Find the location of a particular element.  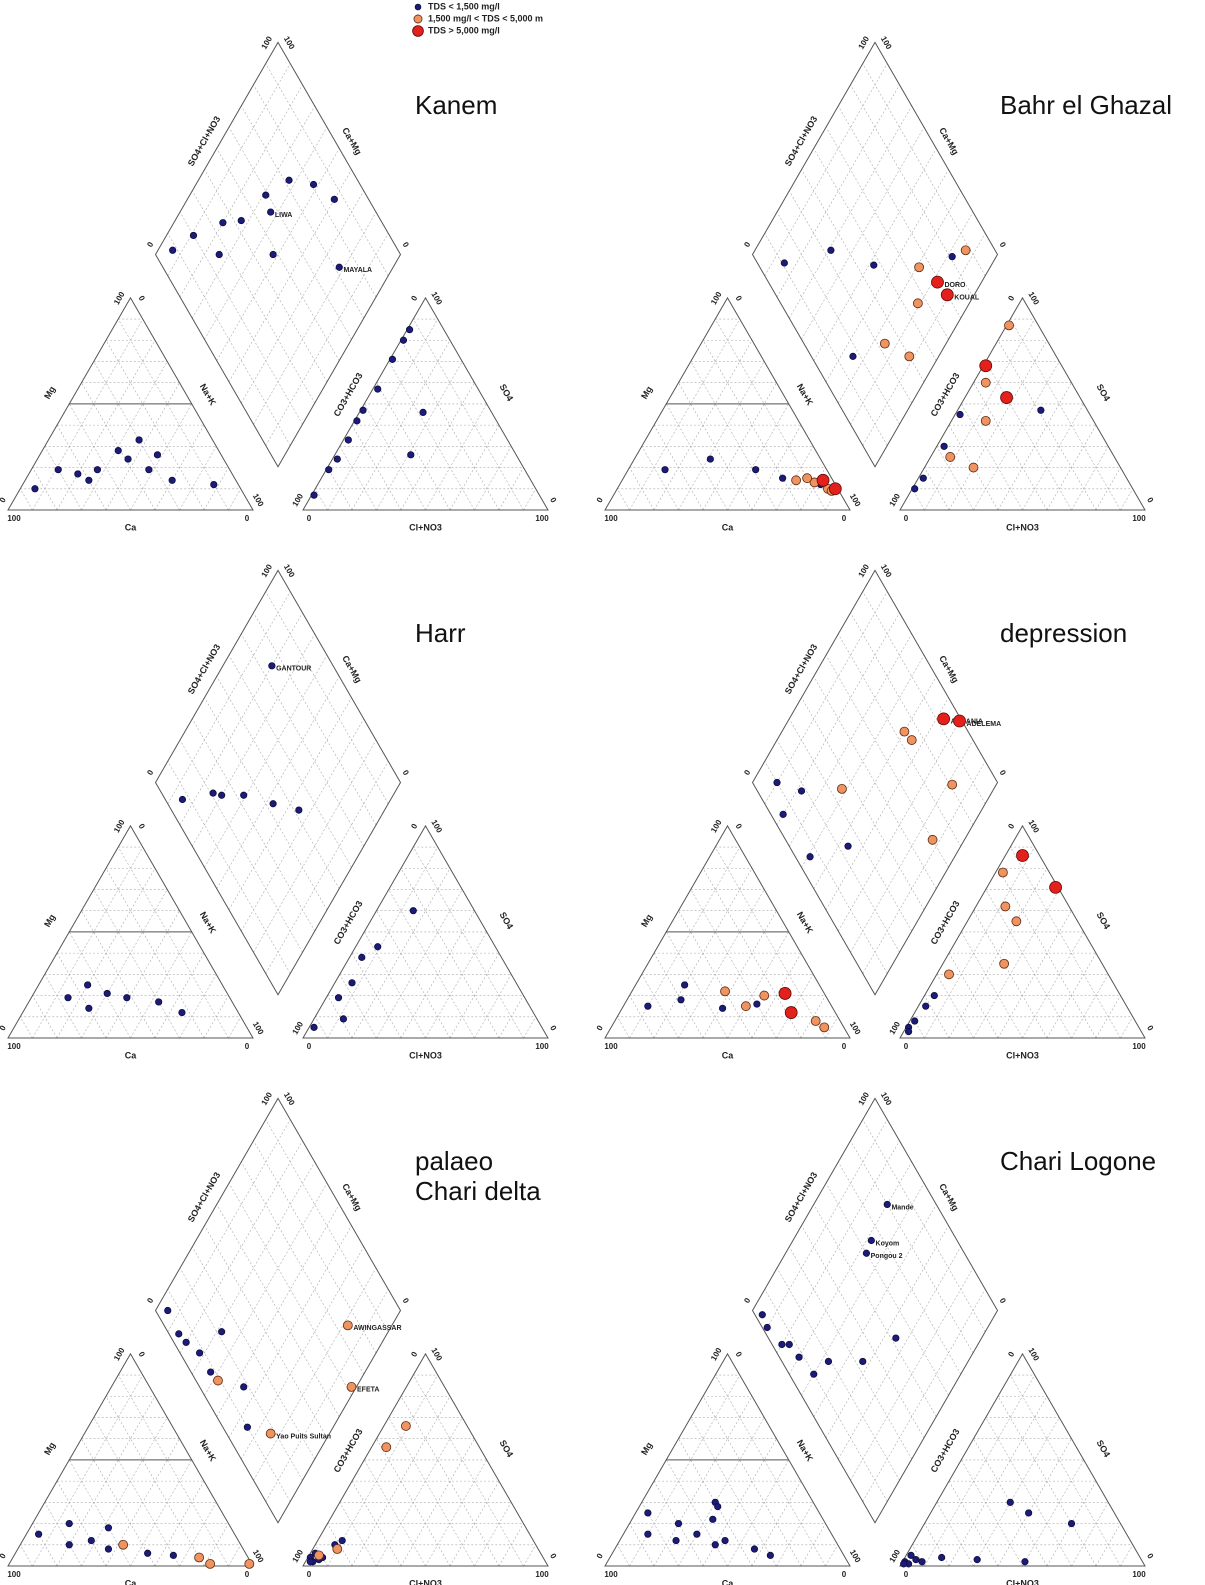

panel-title: palaeo Chari delta is located at coordinates (478, 1176).